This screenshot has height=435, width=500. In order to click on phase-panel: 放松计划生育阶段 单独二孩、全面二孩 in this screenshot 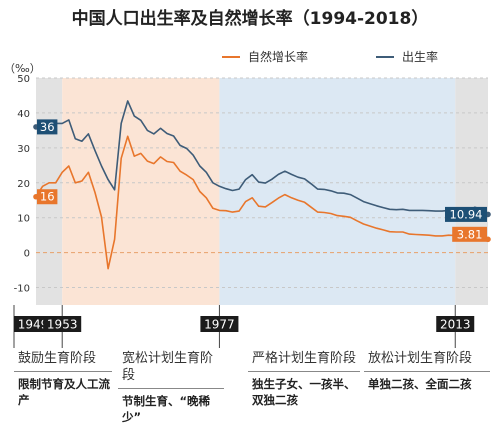, I will do `click(427, 391)`.